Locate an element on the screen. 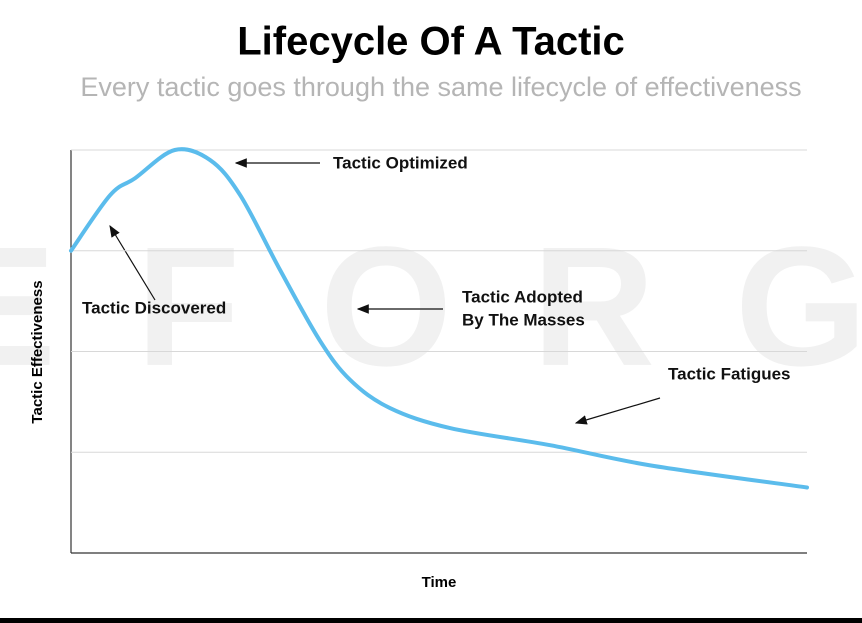 This screenshot has width=862, height=623. annotation: By The Masses is located at coordinates (523, 319).